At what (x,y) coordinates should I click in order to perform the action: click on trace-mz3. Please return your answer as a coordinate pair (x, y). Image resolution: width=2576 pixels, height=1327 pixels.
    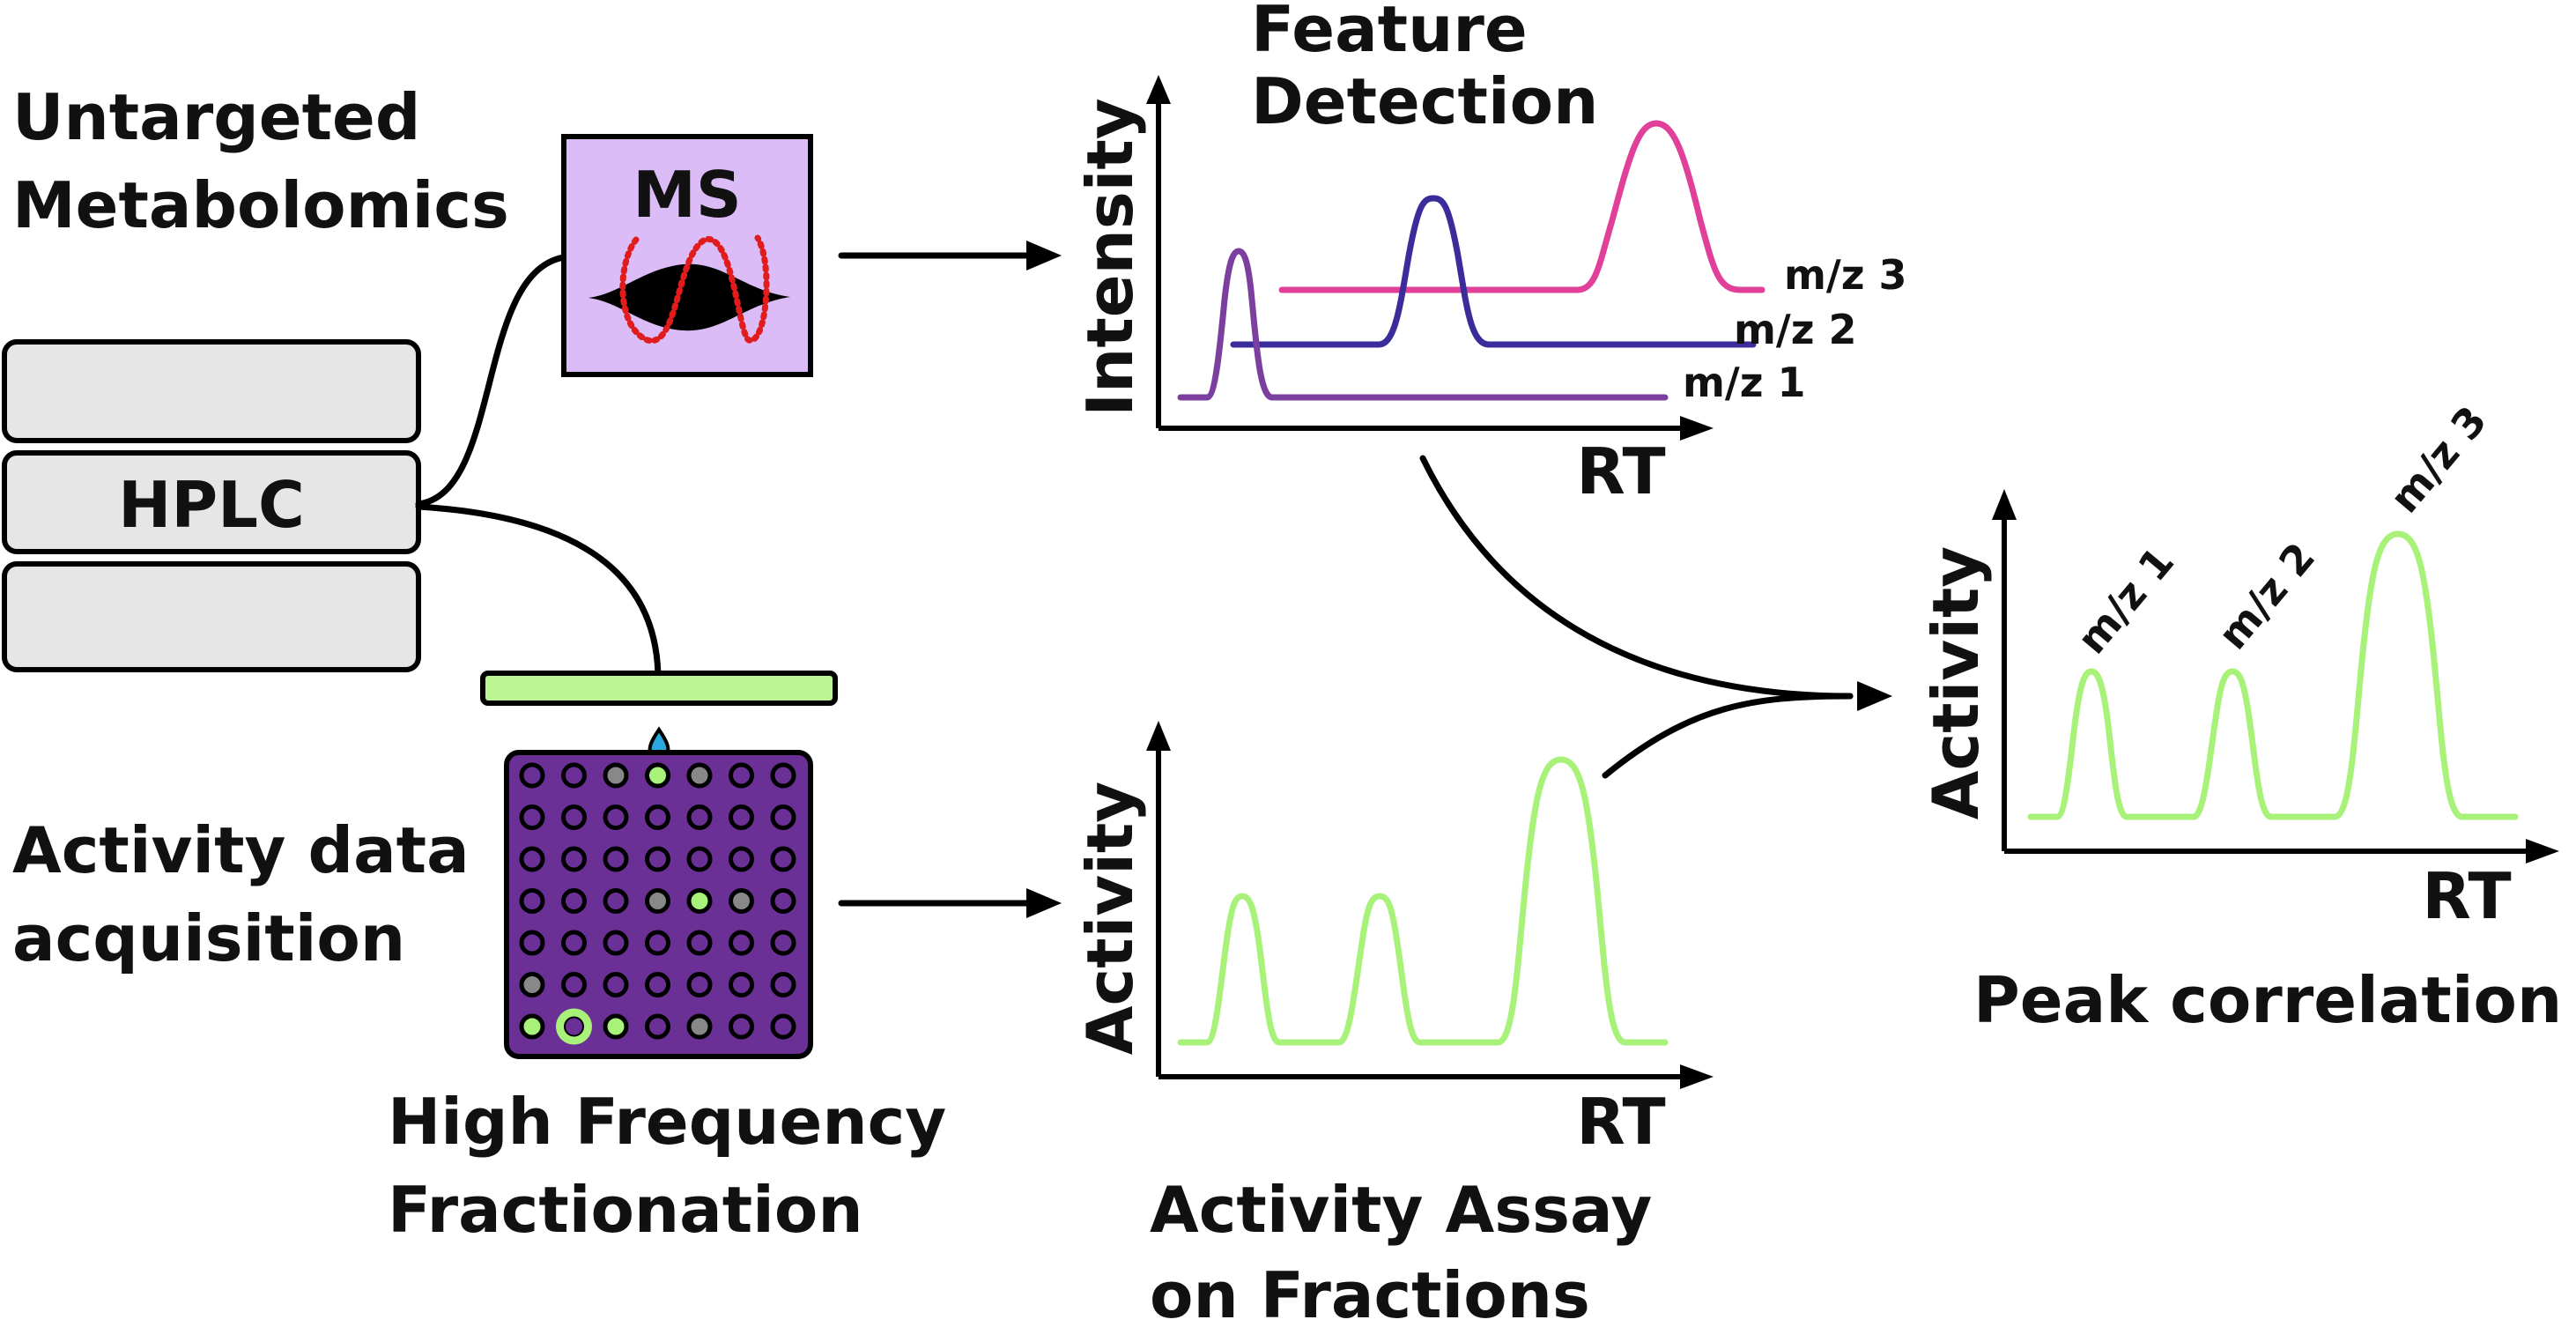
    Looking at the image, I should click on (1522, 206).